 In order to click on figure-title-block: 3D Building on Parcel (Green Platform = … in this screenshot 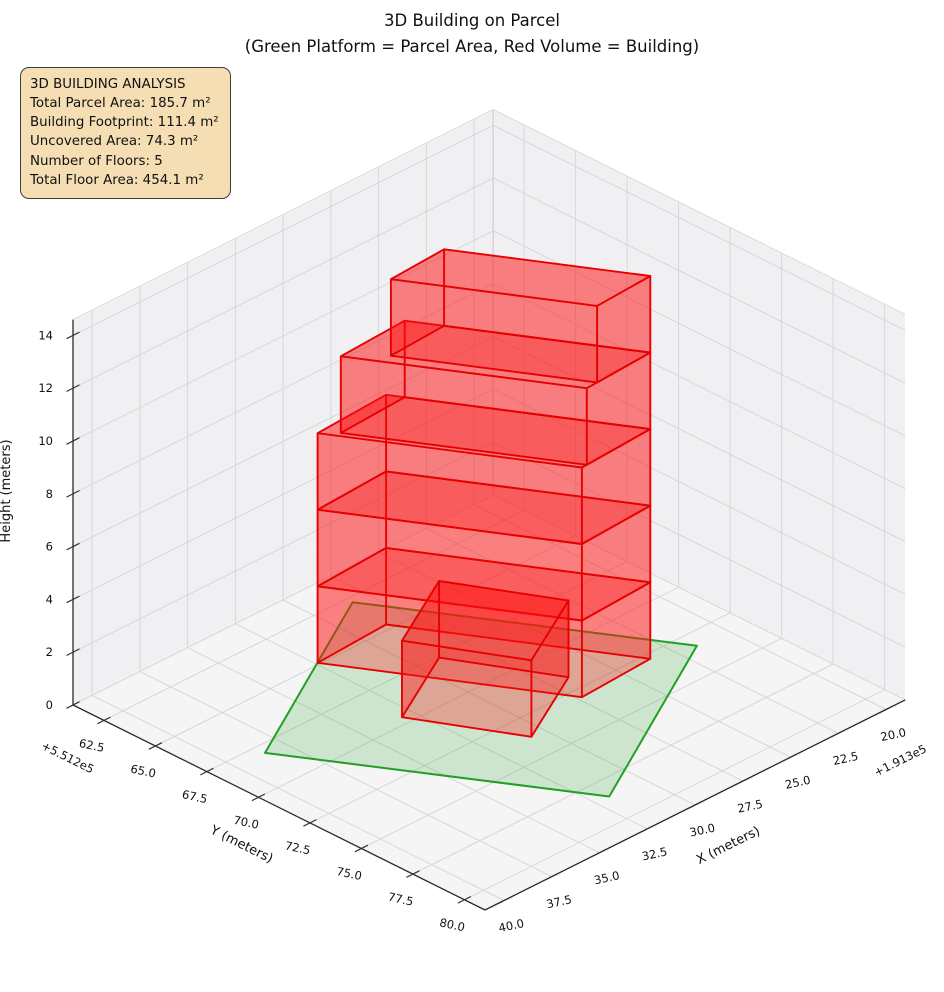, I will do `click(472, 34)`.